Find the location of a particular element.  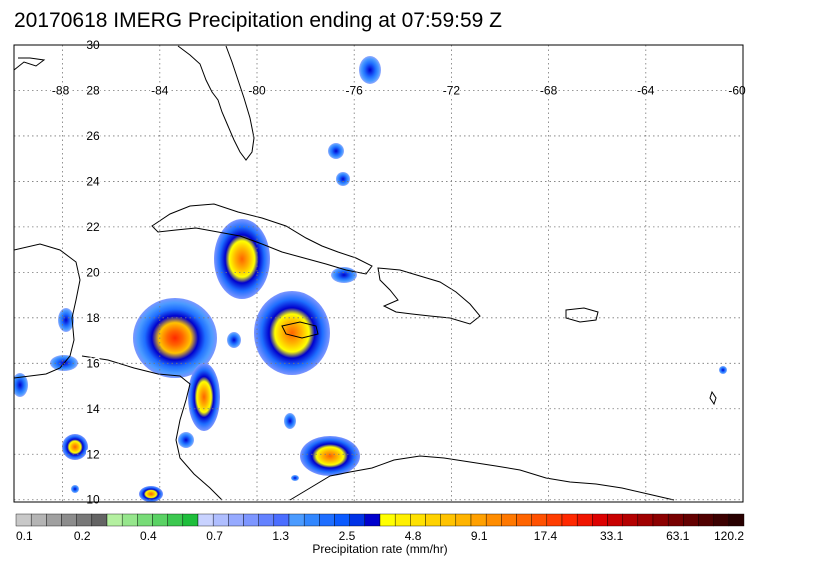

lon-tick-label: -84 is located at coordinates (160, 90).